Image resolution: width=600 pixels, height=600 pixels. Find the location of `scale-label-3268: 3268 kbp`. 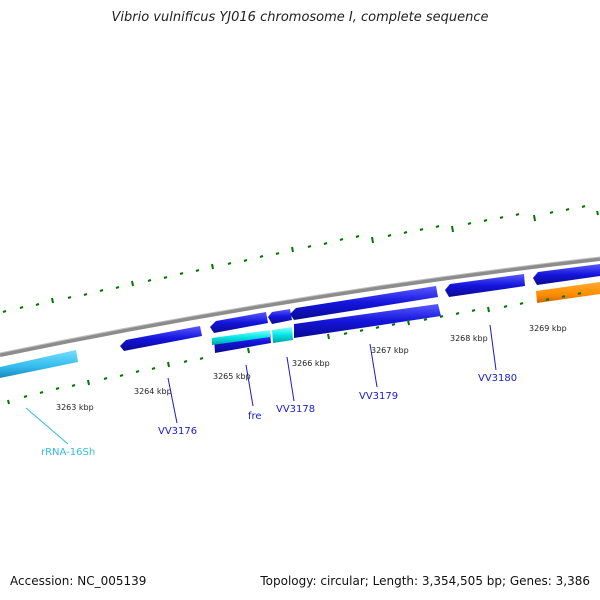

scale-label-3268: 3268 kbp is located at coordinates (469, 338).